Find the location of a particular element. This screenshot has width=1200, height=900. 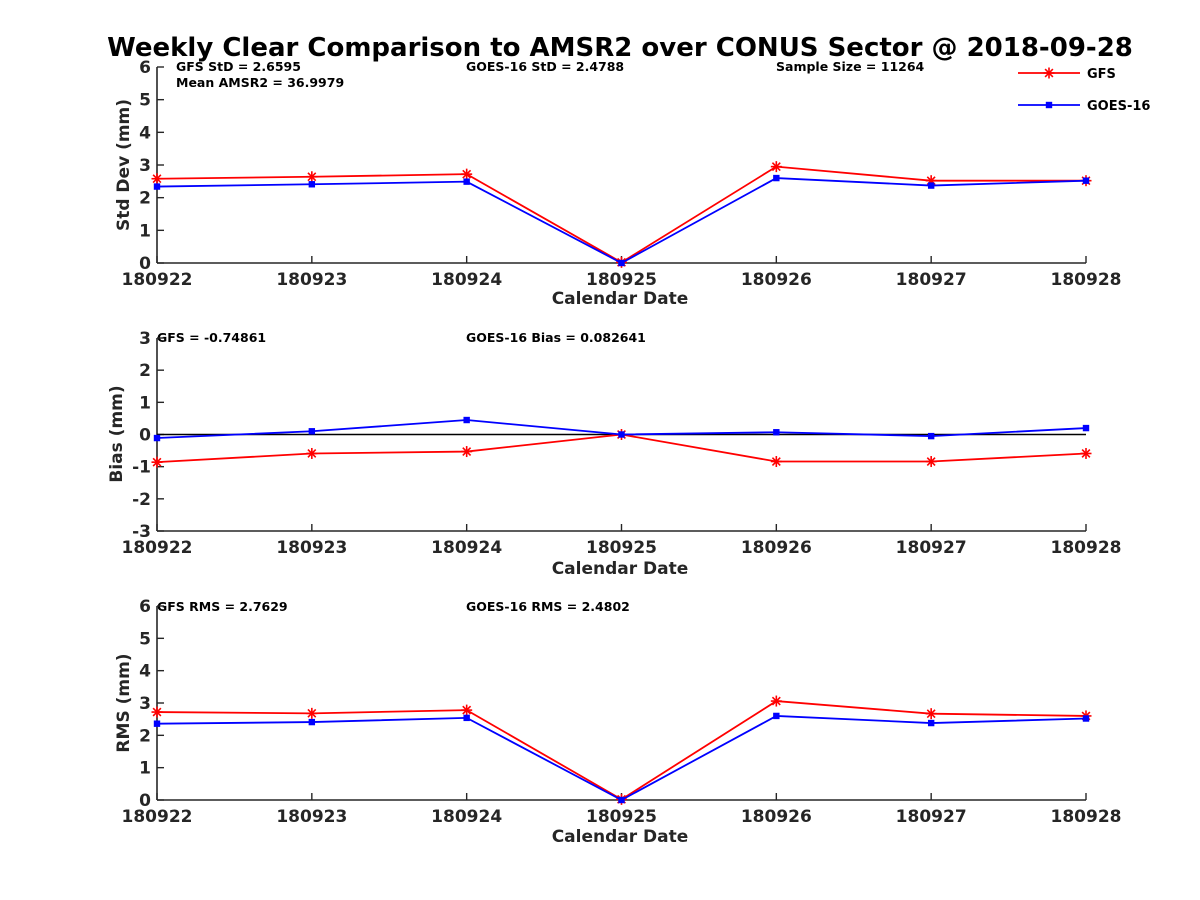

y-axis-label-std-dev: Std Dev (mm) is located at coordinates (124, 165).